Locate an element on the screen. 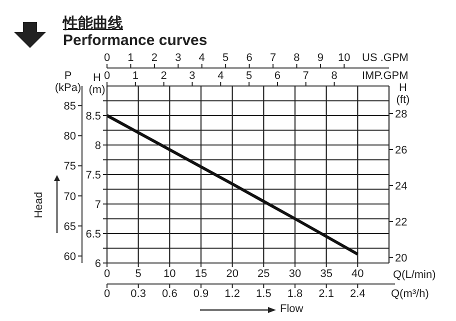 The width and height of the screenshot is (456, 321). x-tick-label: 0 is located at coordinates (107, 274).